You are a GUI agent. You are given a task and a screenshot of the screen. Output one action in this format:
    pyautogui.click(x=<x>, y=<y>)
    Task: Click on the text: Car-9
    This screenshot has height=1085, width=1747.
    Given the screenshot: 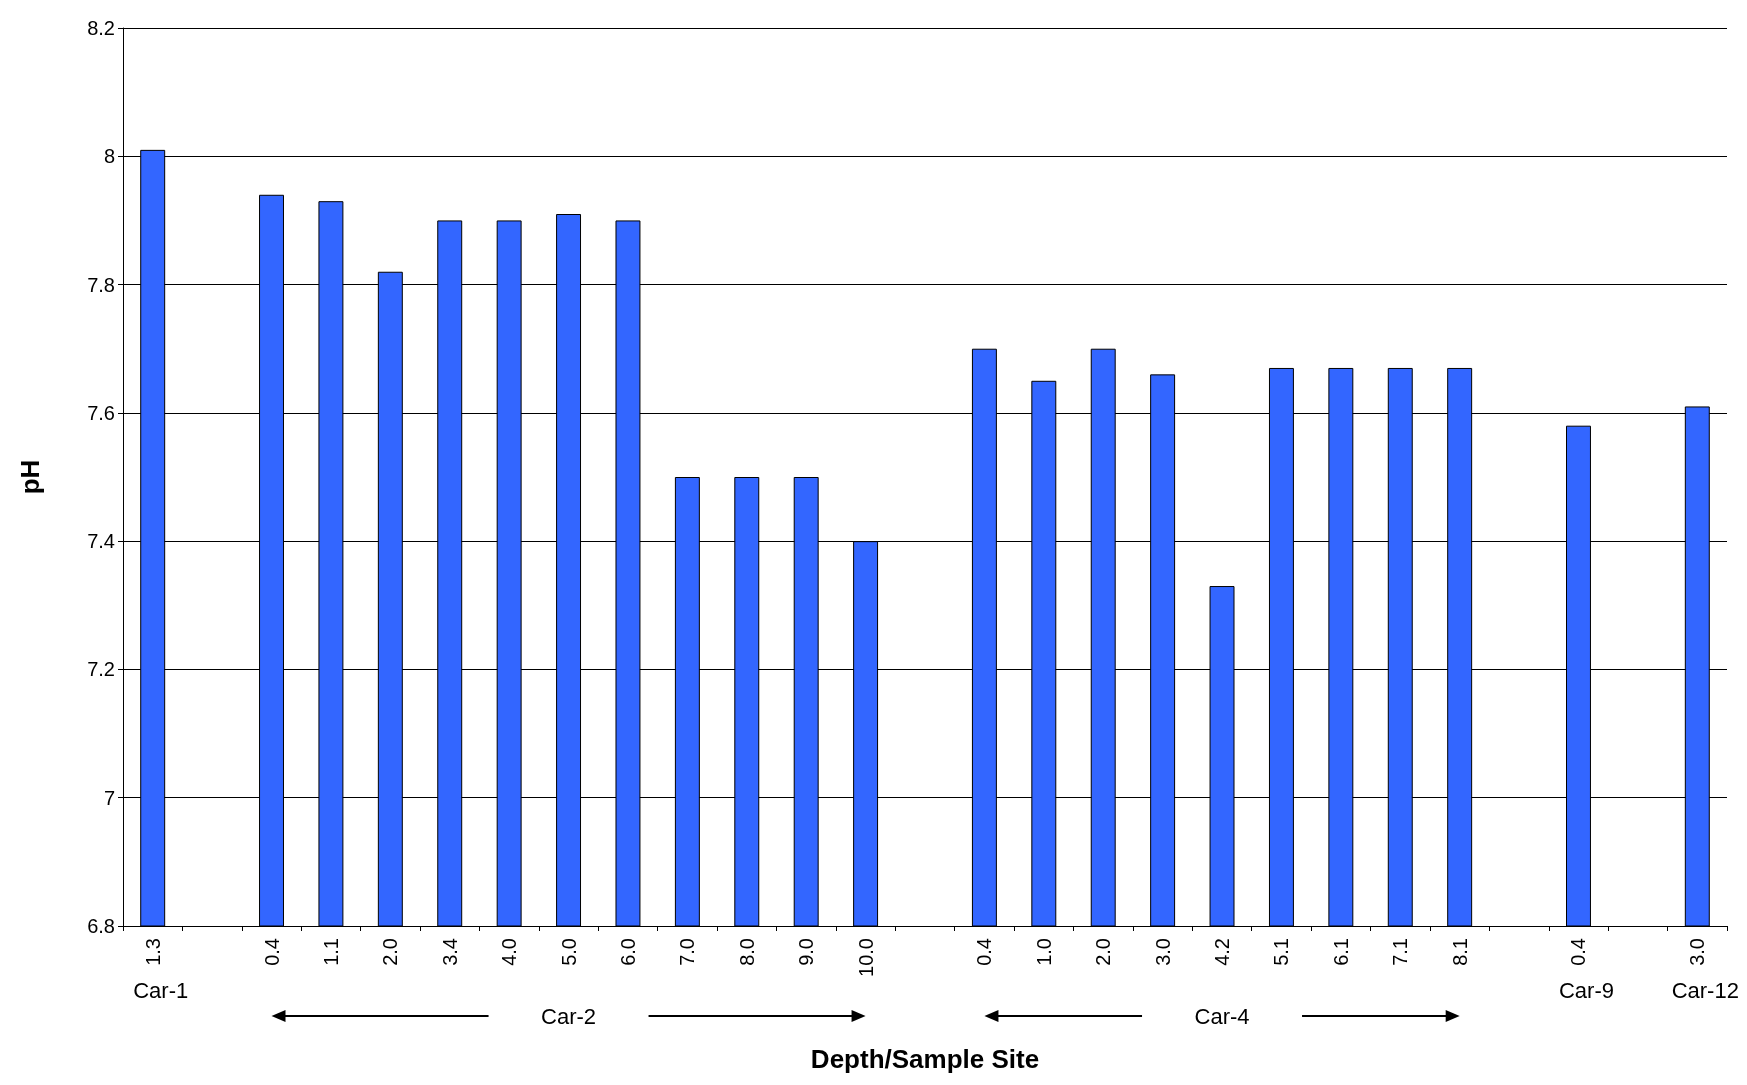 What is the action you would take?
    pyautogui.click(x=1586, y=990)
    